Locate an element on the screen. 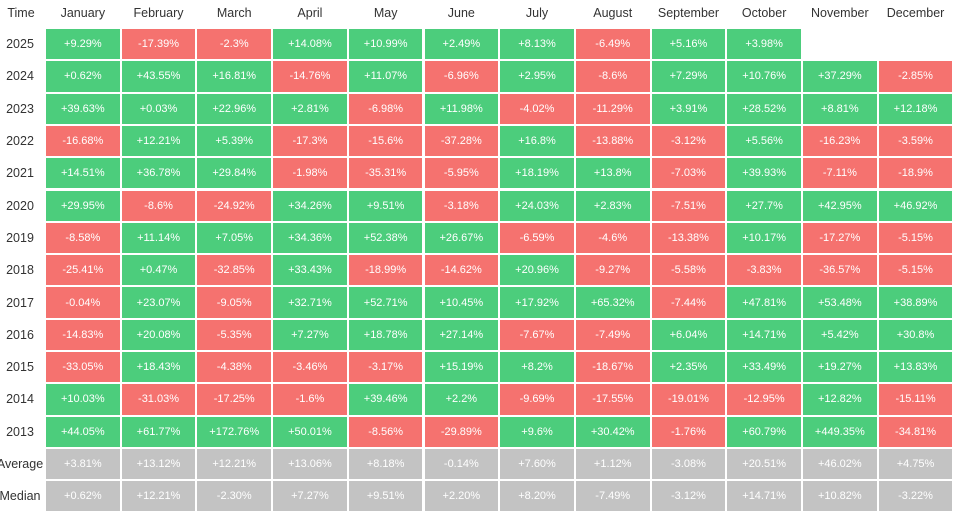 This screenshot has height=512, width=956. return-cell: +10.82% is located at coordinates (840, 496).